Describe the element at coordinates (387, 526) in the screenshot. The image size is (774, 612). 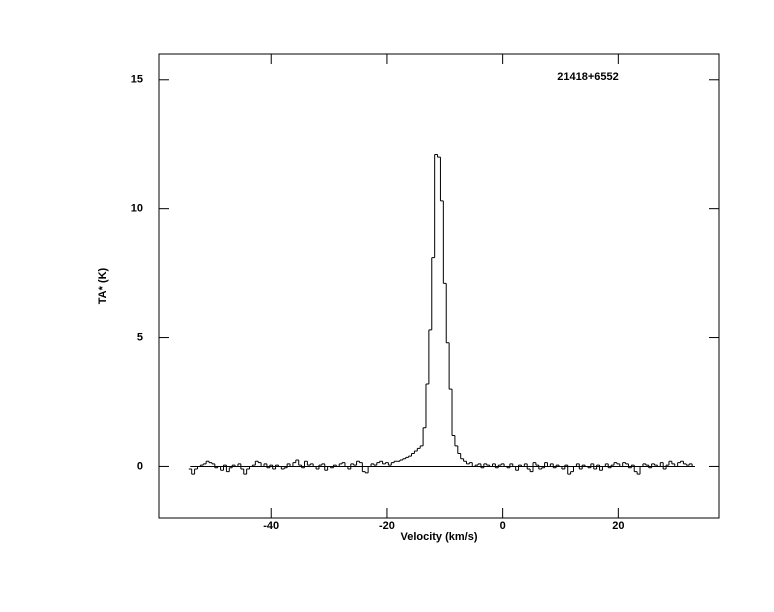
I see `x-tick-label: -20` at that location.